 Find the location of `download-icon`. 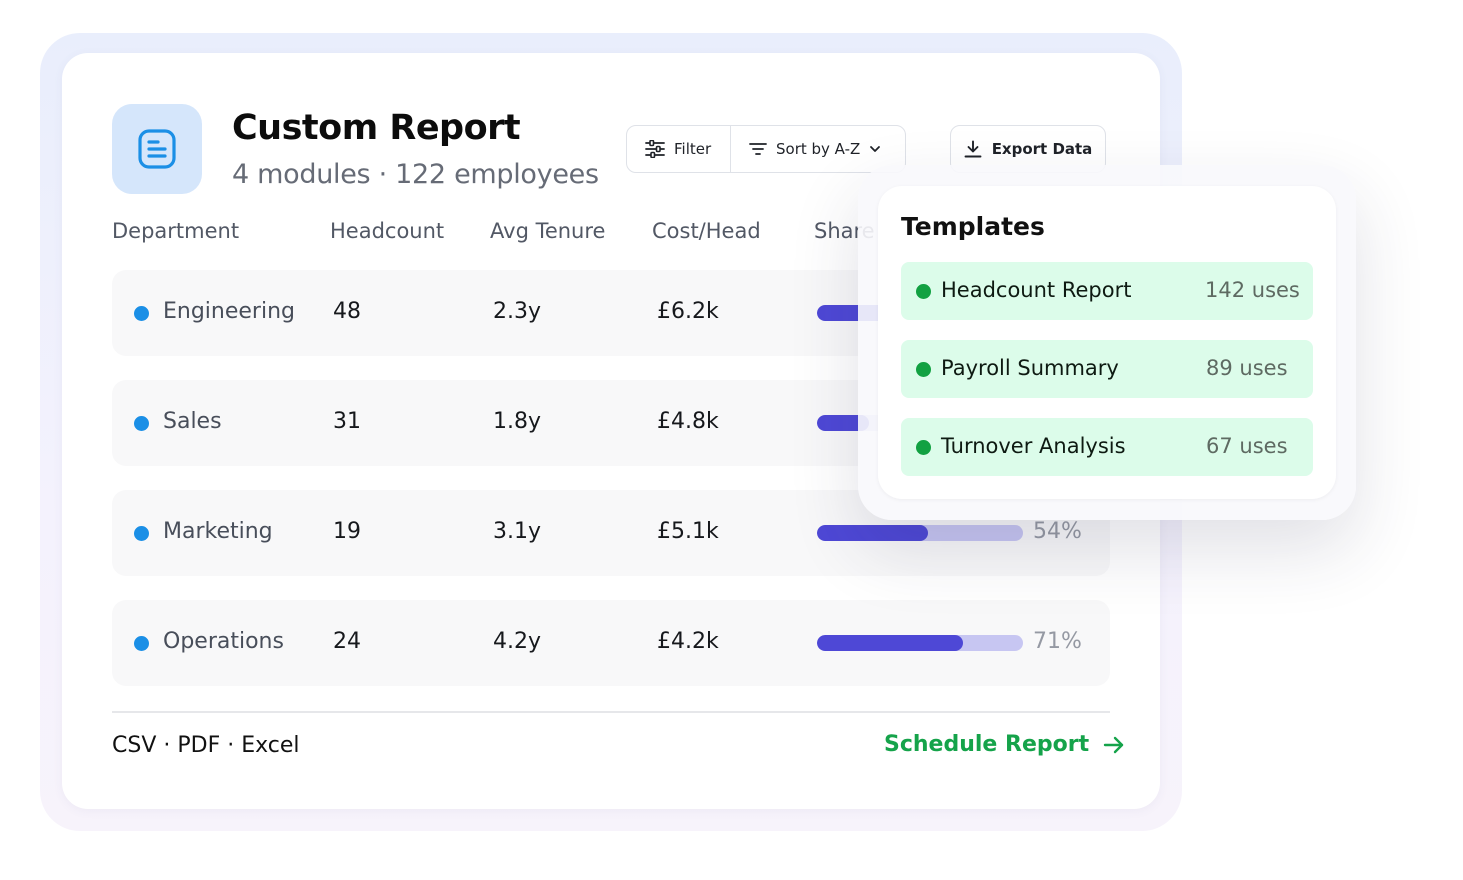

download-icon is located at coordinates (973, 149).